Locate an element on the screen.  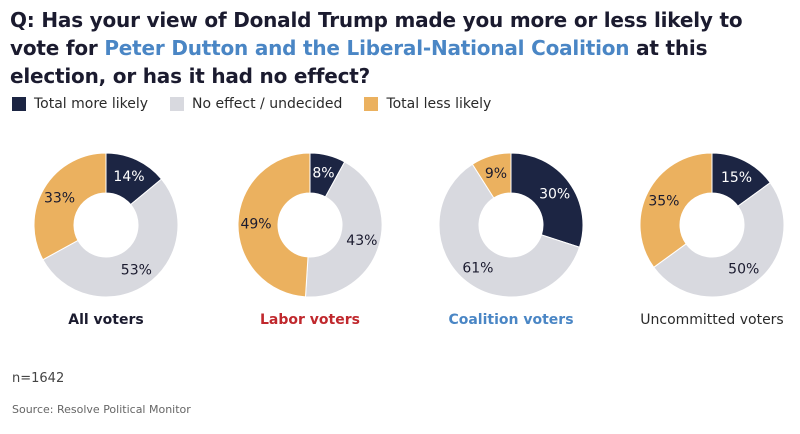
legend-label-no-effect: No effect / undecided is located at coordinates (267, 104).